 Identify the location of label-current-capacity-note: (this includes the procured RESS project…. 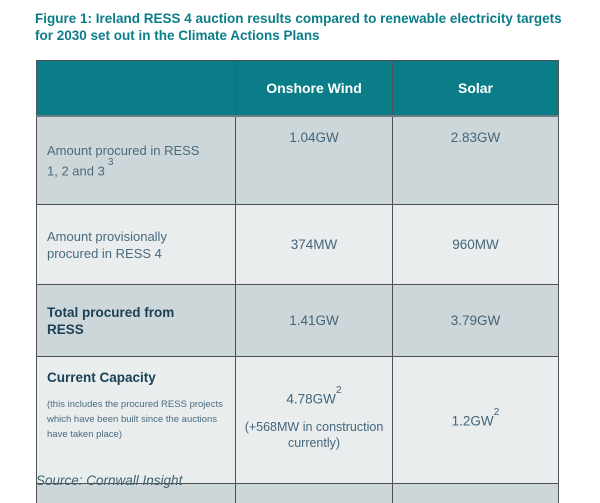
(135, 419).